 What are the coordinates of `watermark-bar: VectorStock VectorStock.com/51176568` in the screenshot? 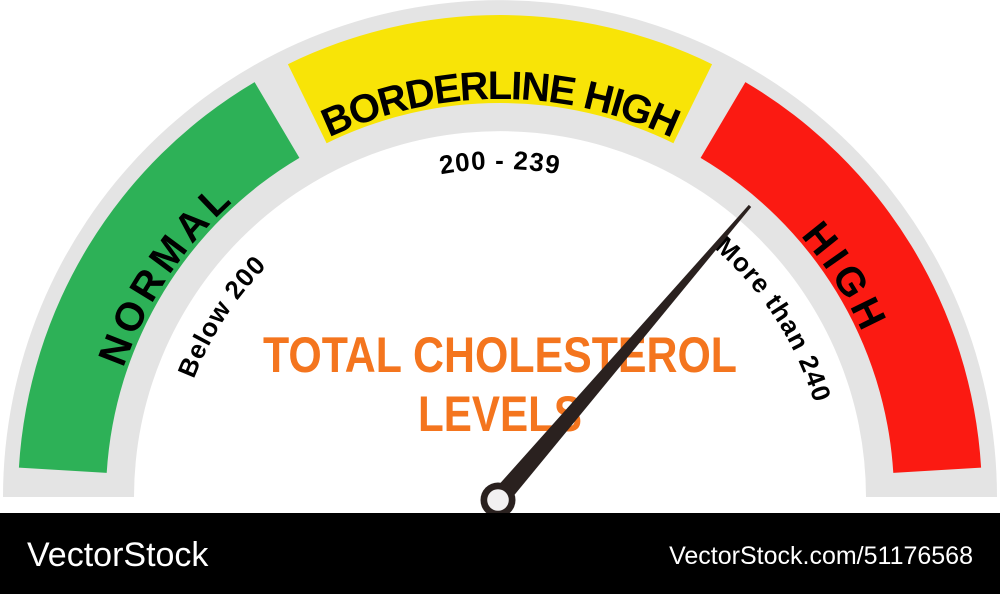 It's located at (500, 553).